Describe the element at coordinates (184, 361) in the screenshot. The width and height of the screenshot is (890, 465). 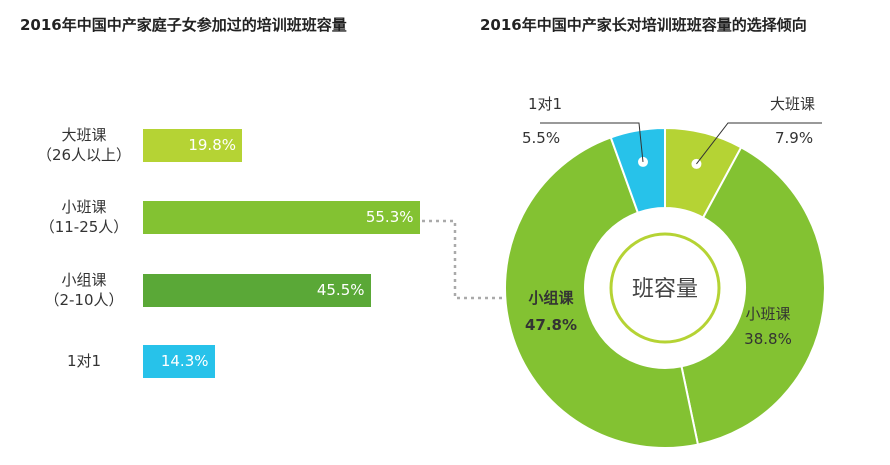
I see `bar-value-label: 14.3%` at that location.